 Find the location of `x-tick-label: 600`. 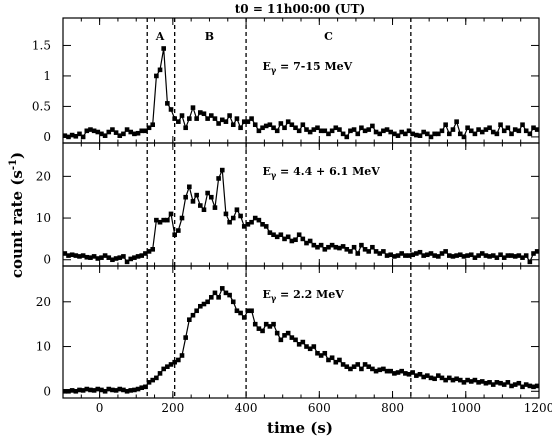

x-tick-label: 600 is located at coordinates (319, 408).